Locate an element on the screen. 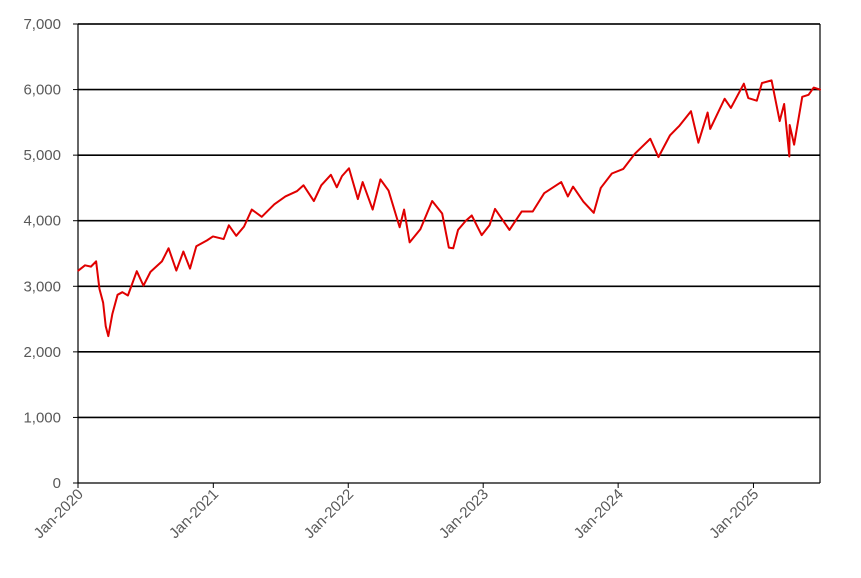  y-tick-label: 1,000 is located at coordinates (42, 417).